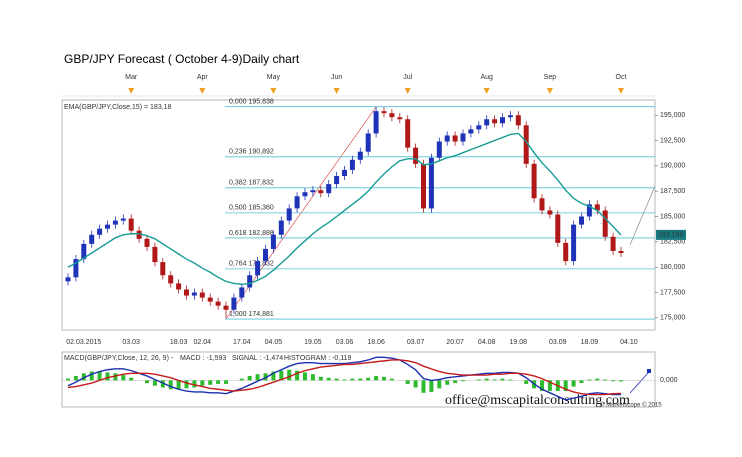  Describe the element at coordinates (672, 115) in the screenshot. I see `y-tick-label: 195,000` at that location.